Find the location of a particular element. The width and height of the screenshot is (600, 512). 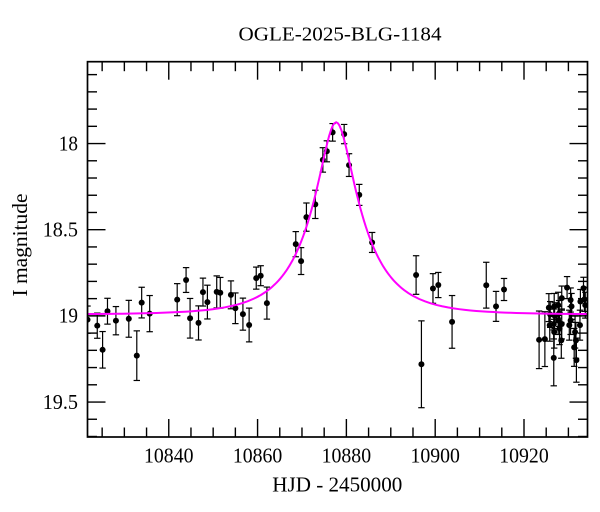

x-tick-label: 10860 is located at coordinates (257, 456).